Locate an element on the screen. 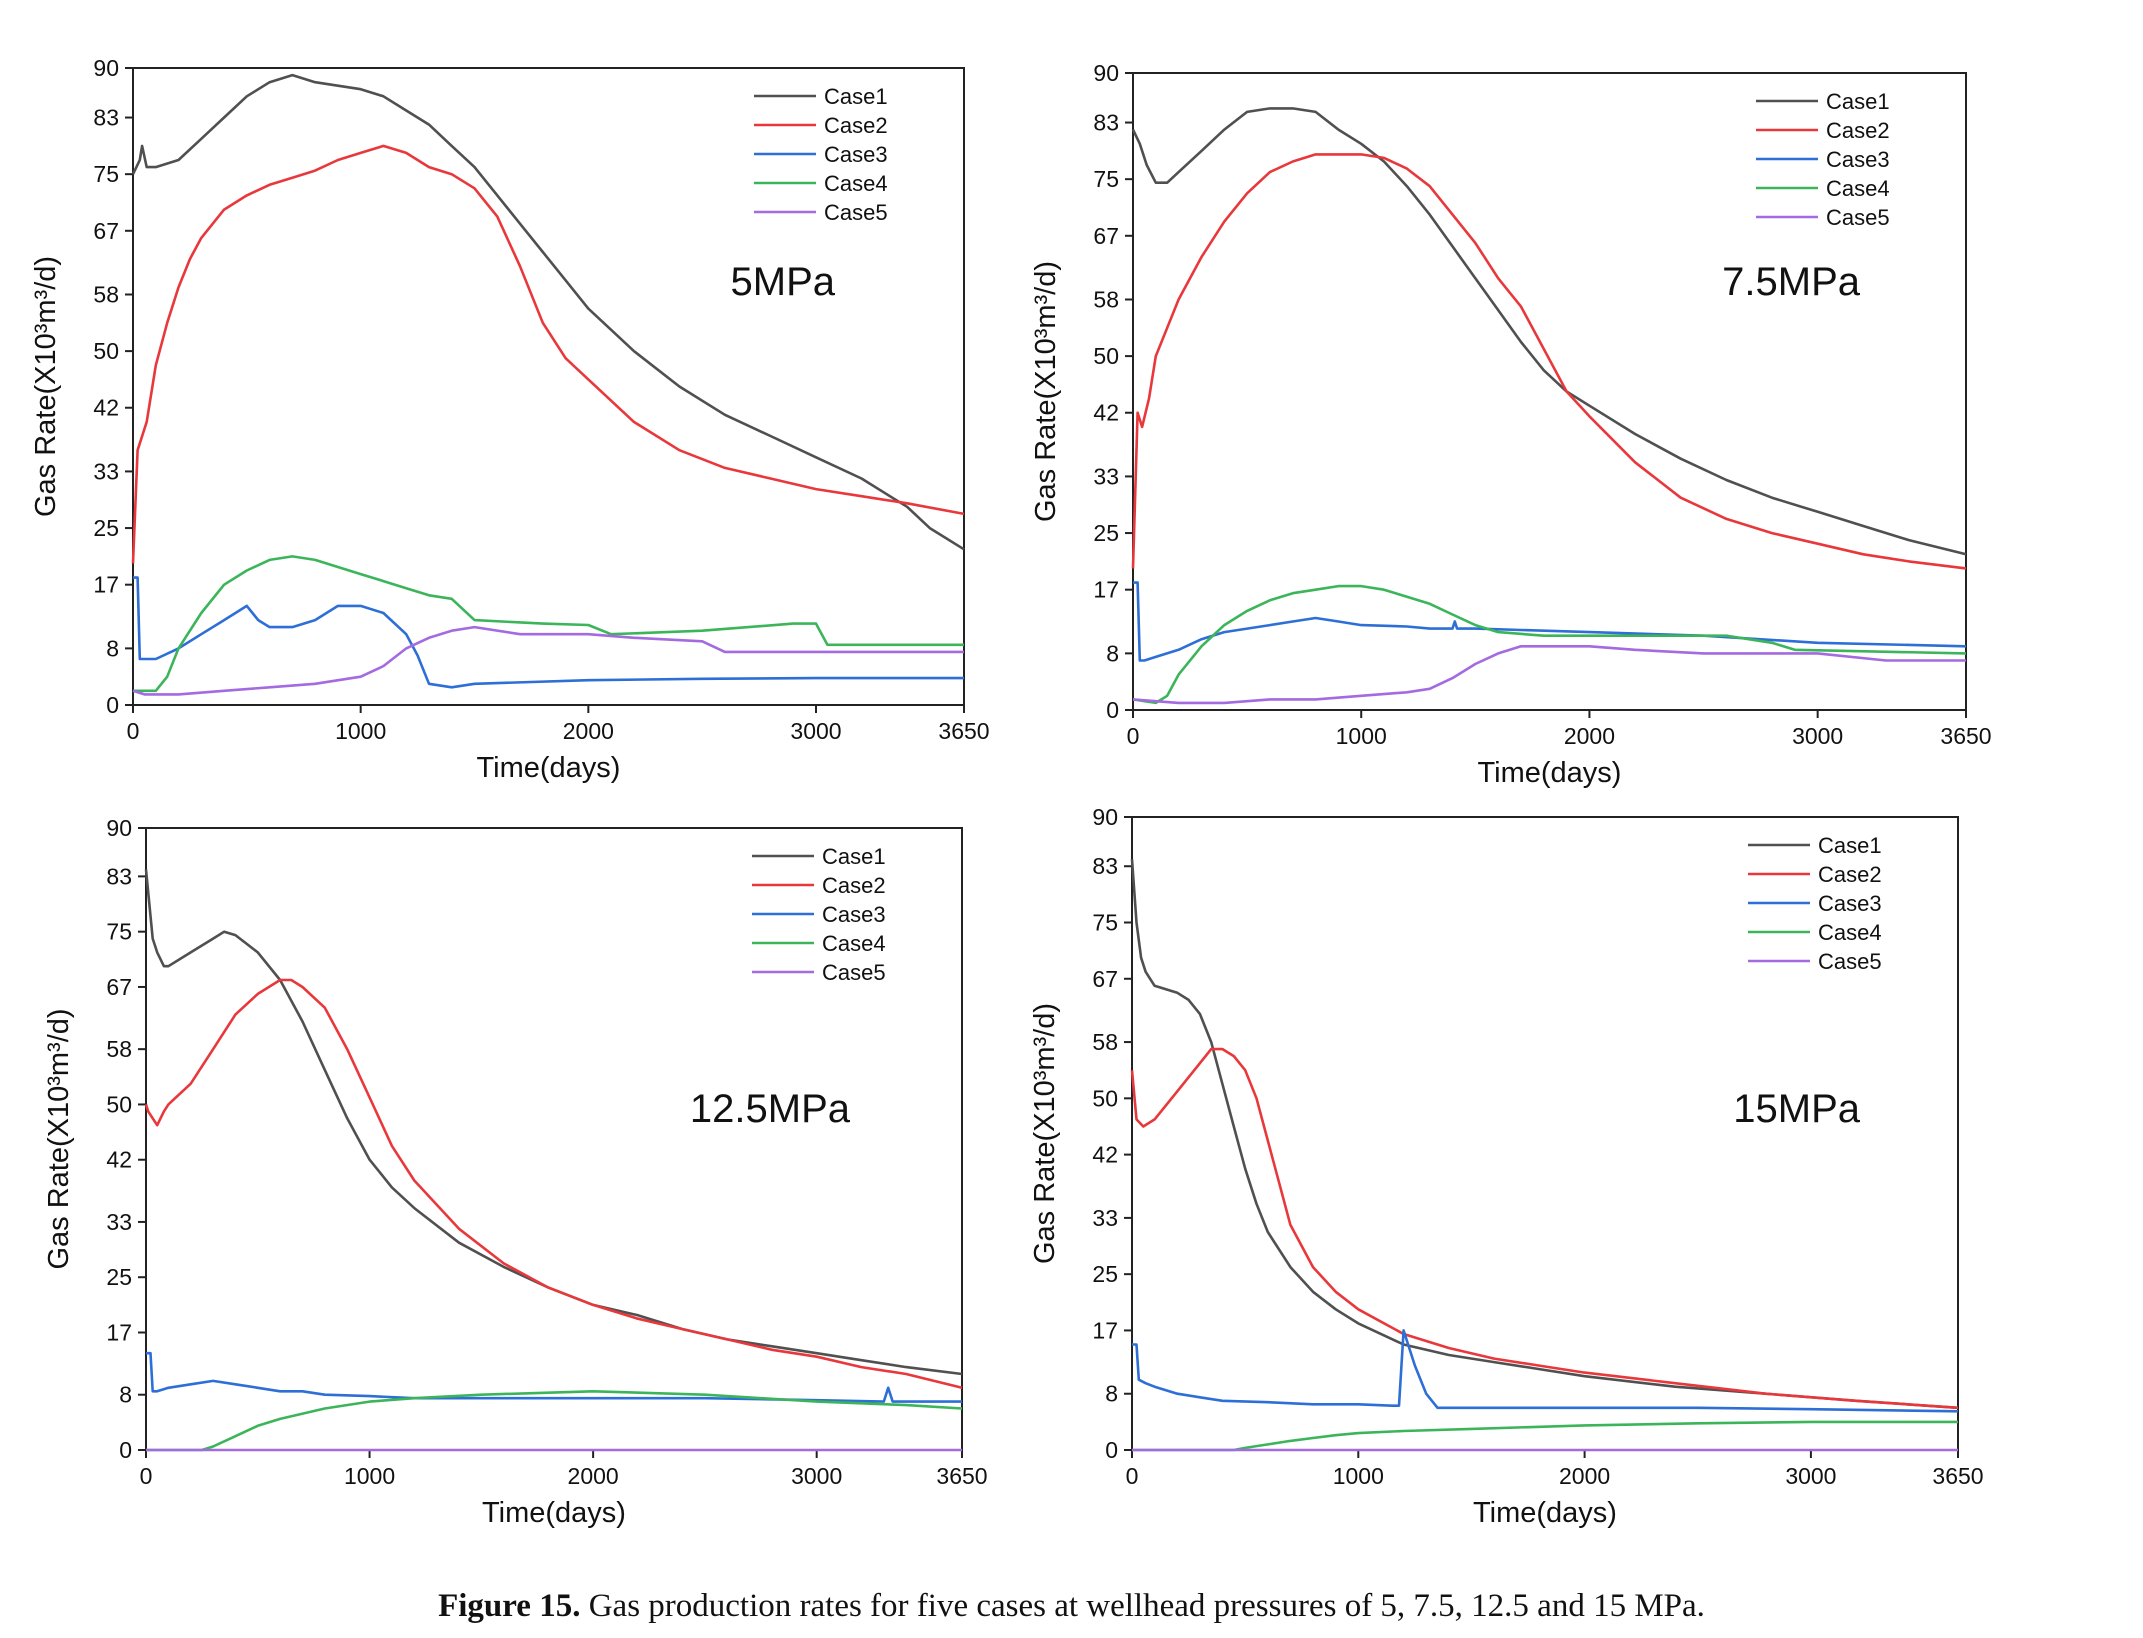 The image size is (2143, 1638). y-tick-label: 0 is located at coordinates (1111, 1450).